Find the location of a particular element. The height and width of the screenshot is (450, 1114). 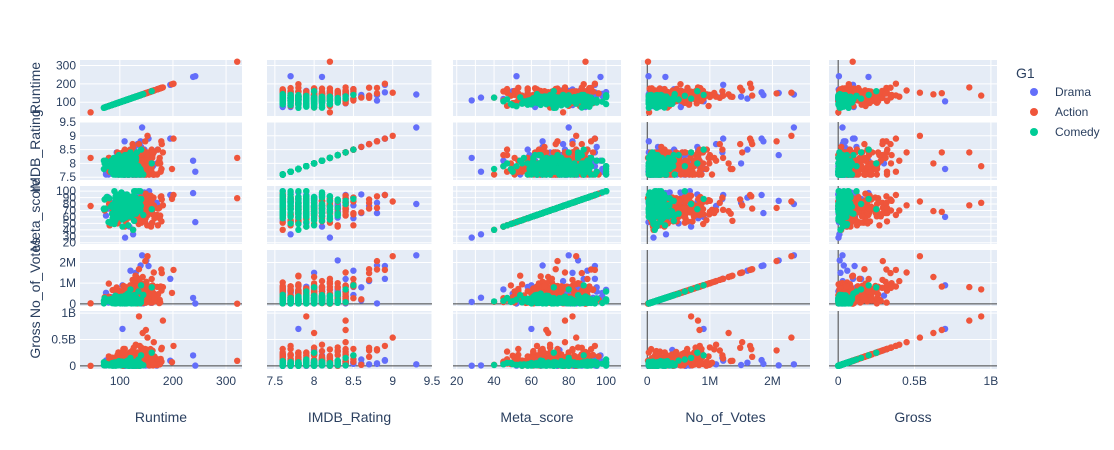

panel-Runtime-vs-IMDB_Rating is located at coordinates (350, 87).